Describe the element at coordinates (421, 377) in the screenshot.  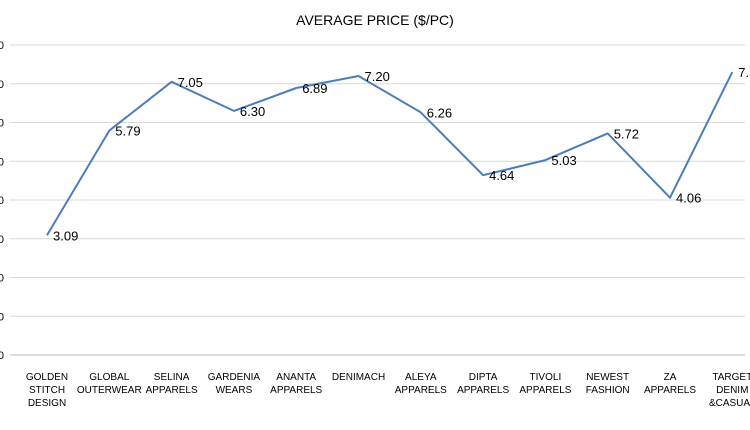
I see `x-tick-label-line: ALEYA` at that location.